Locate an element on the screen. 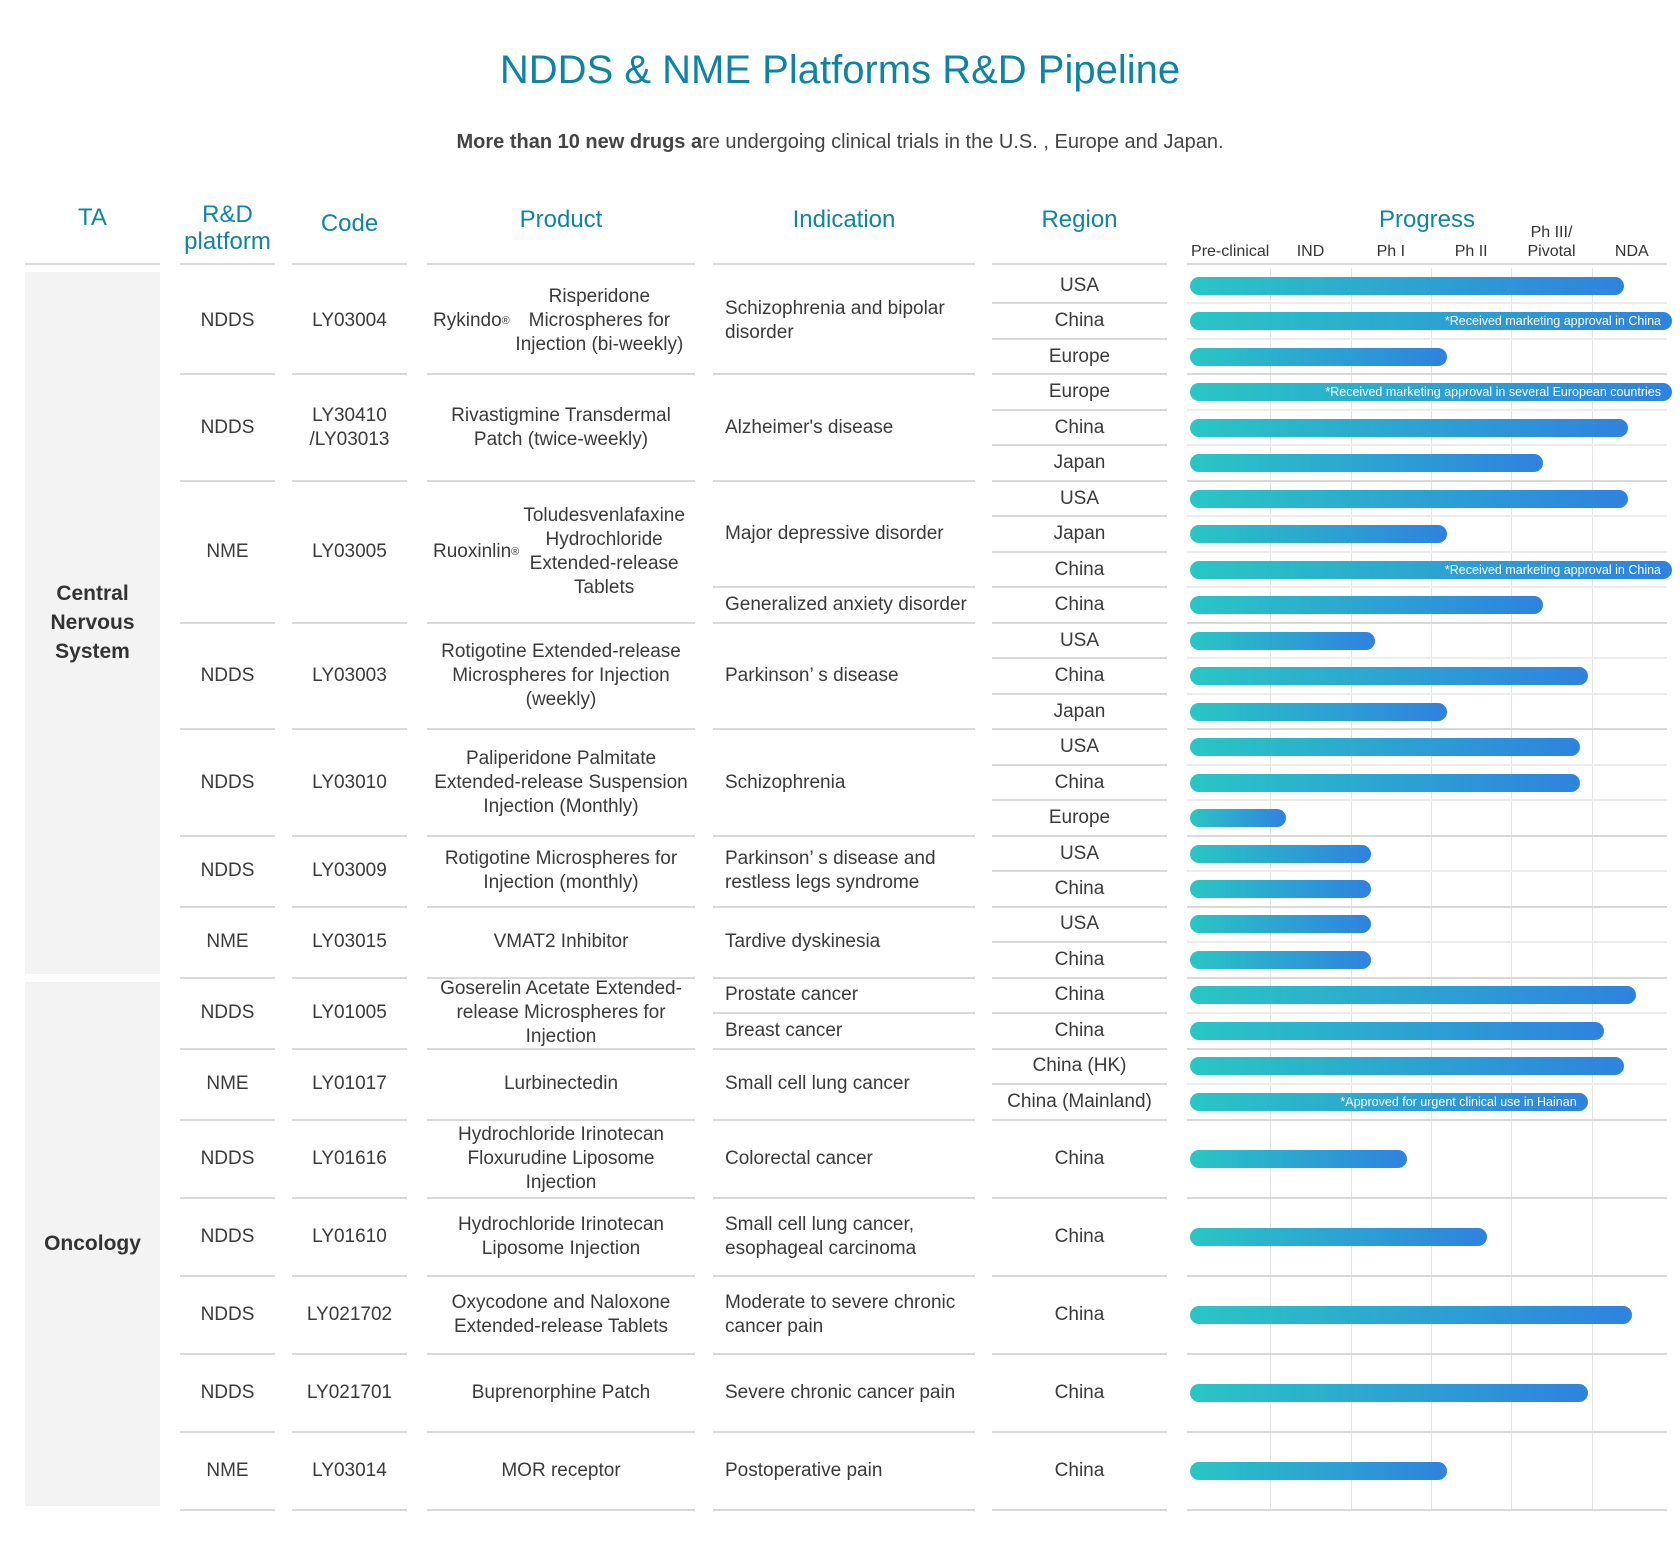 The image size is (1680, 1564). code-cell: LY03010 is located at coordinates (349, 782).